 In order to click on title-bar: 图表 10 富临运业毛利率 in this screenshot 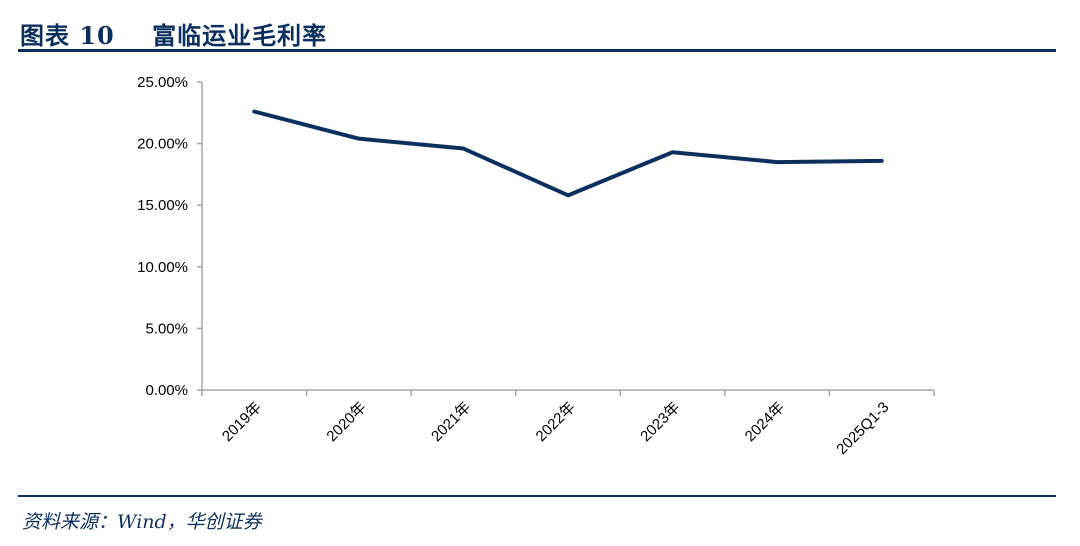, I will do `click(537, 30)`.